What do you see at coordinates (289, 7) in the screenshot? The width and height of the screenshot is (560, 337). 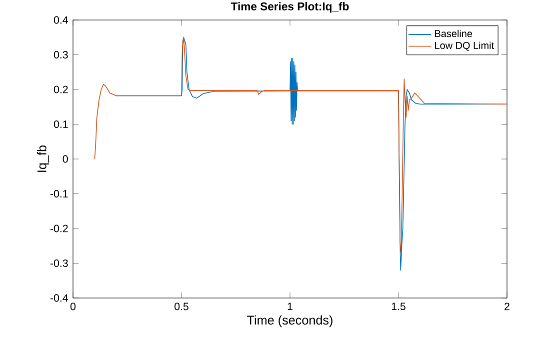 I see `chart-title: Time Series Plot:Iq_fb` at bounding box center [289, 7].